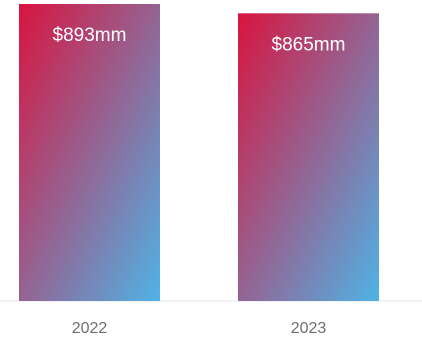 The image size is (422, 338). Describe the element at coordinates (199, 328) in the screenshot. I see `x-tick-labels-group: 2022 2023` at that location.